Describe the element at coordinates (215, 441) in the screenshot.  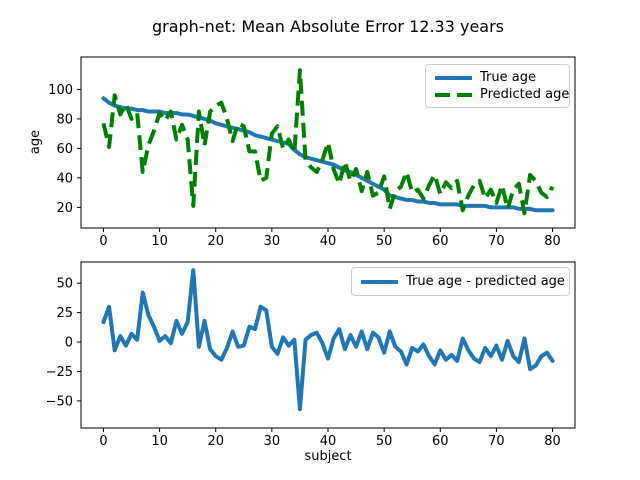
I see `bottom-chart-x-tick-label: 20` at that location.